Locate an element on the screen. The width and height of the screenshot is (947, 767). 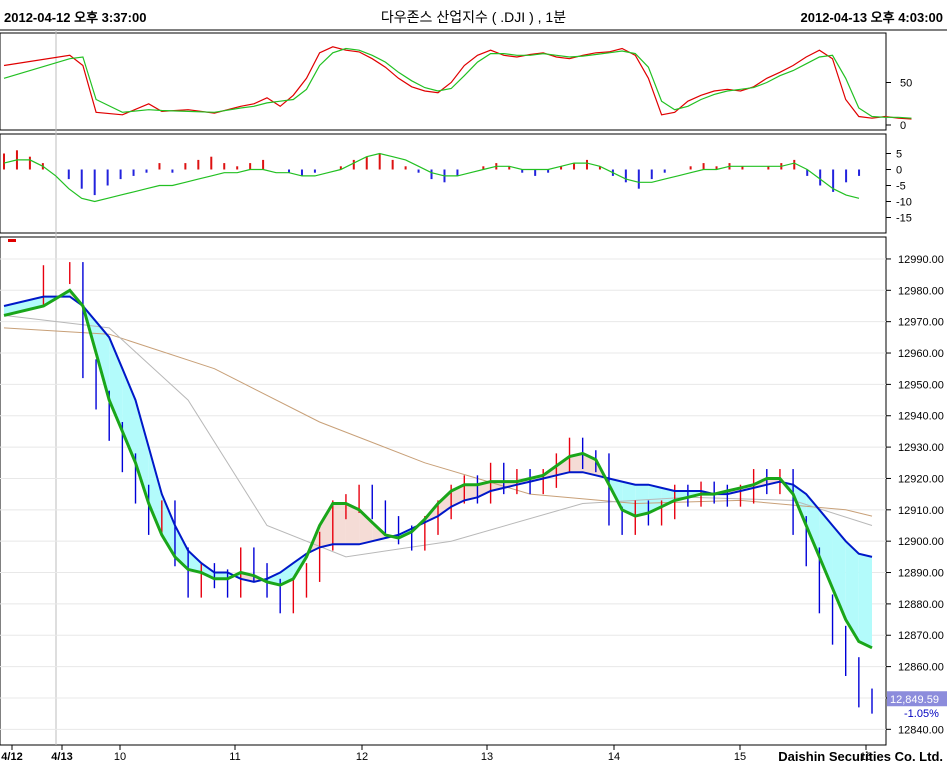
price-tick-label: 12970.00 is located at coordinates (921, 323).